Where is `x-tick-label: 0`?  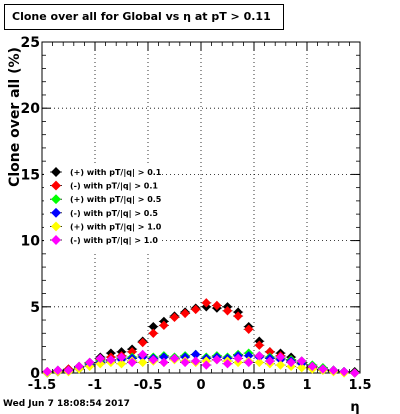
x-tick-label: 0 is located at coordinates (200, 385).